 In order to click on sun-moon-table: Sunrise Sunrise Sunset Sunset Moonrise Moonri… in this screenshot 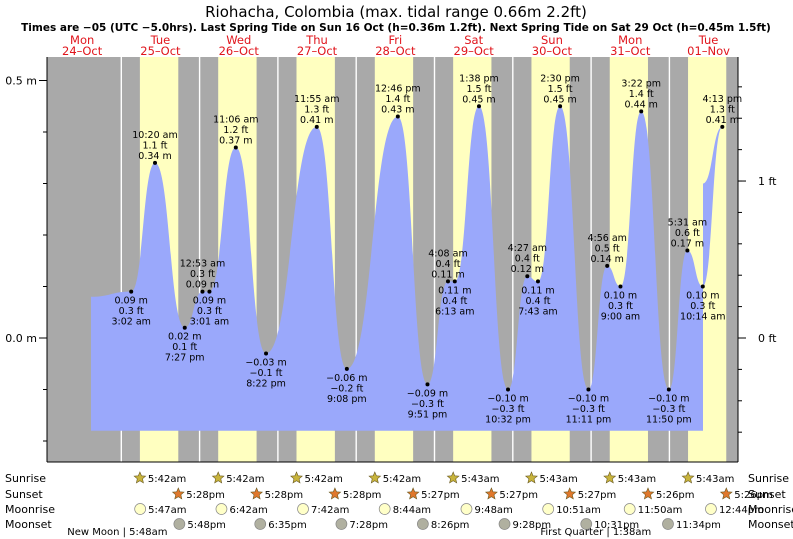, I will do `click(399, 504)`.